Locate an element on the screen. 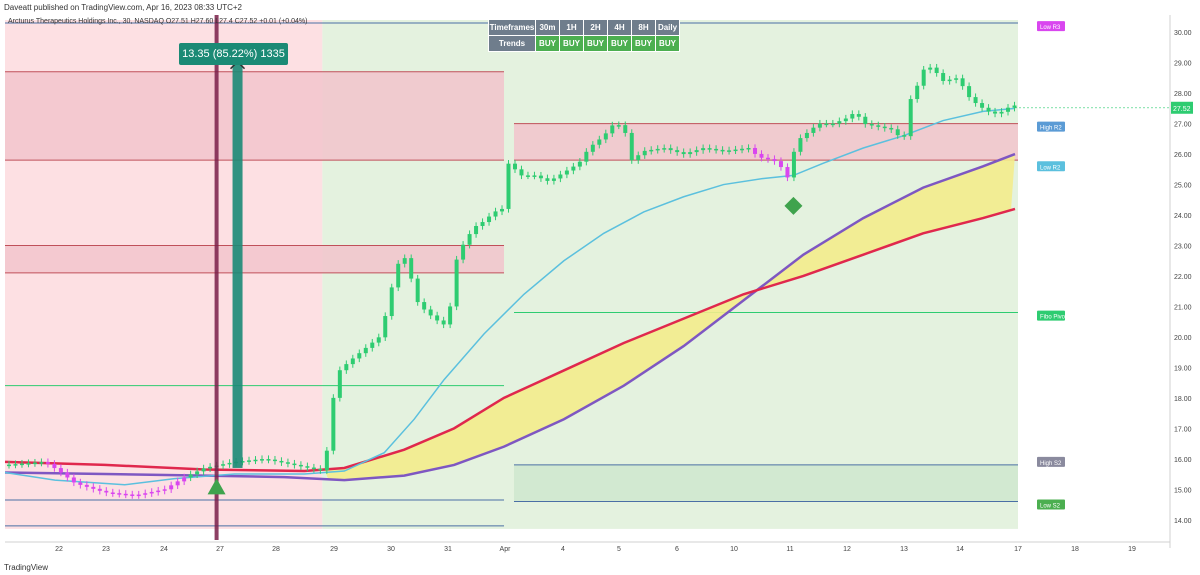 Image resolution: width=1200 pixels, height=575 pixels. y-tick-label-8: 22.00 is located at coordinates (1183, 277).